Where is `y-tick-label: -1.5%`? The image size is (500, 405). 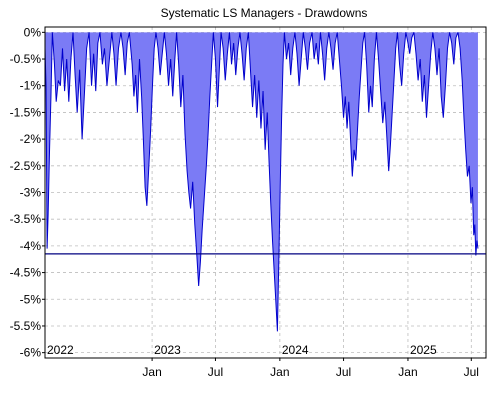
y-tick-label: -1.5% is located at coordinates (26, 112).